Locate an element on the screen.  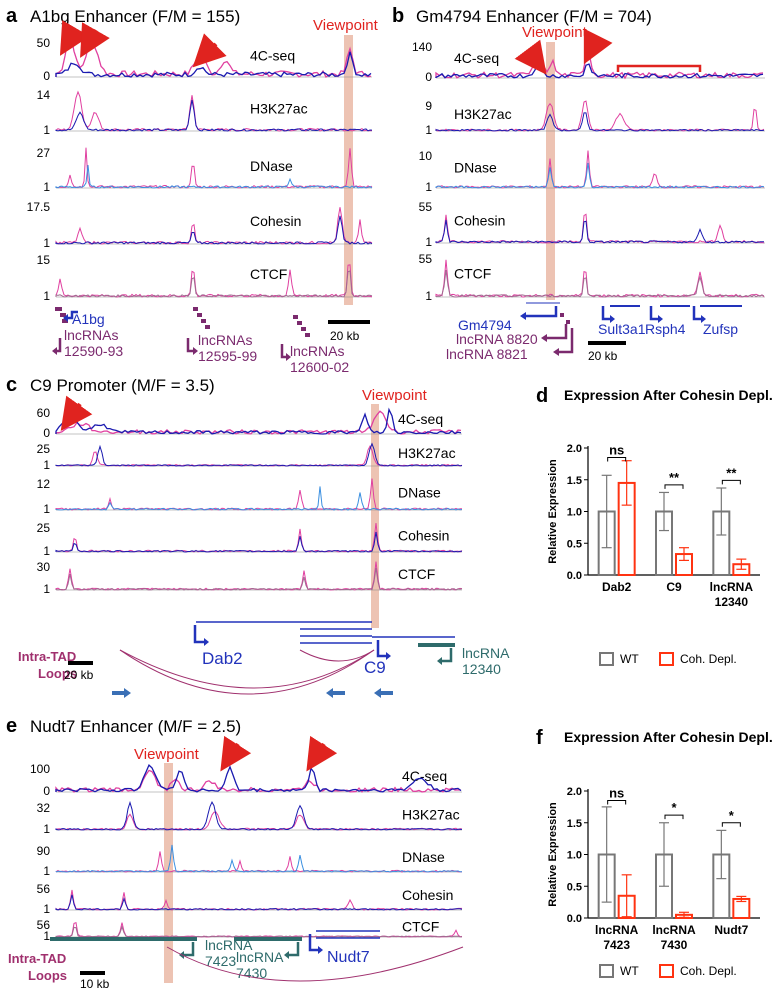
legend-label: WT is located at coordinates (629, 971).